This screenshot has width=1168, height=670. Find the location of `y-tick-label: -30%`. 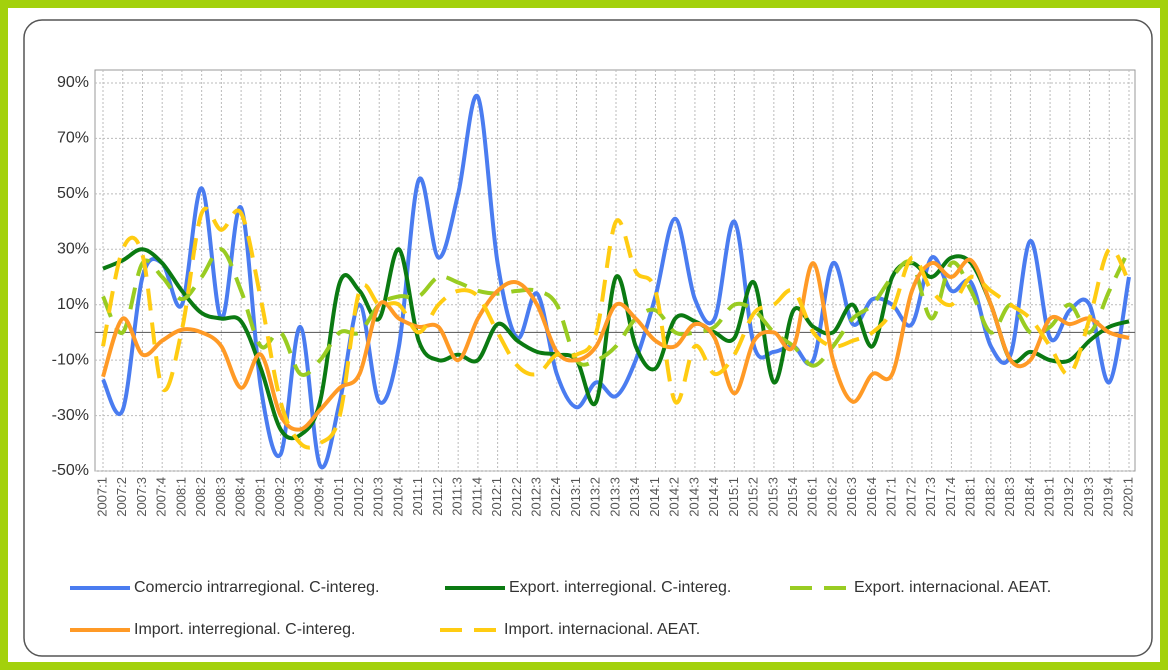

y-tick-label: -30% is located at coordinates (70, 415).